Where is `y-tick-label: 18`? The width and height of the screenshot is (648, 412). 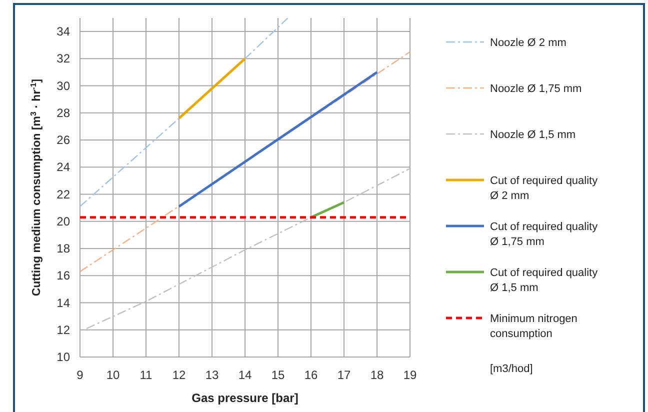
y-tick-label: 18 is located at coordinates (63, 249).